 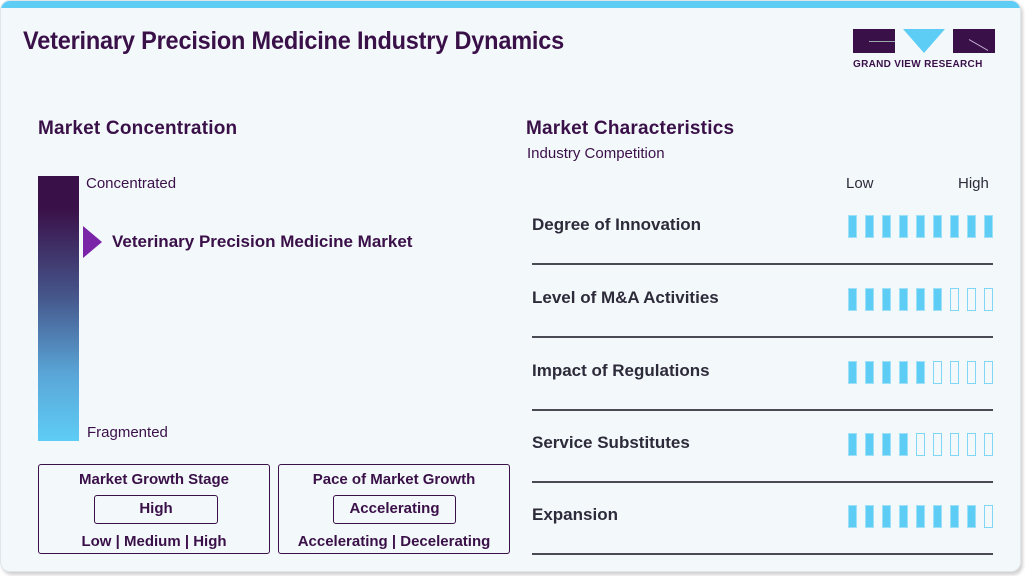 What do you see at coordinates (762, 227) in the screenshot?
I see `characteristic-row: Degree of Innovation` at bounding box center [762, 227].